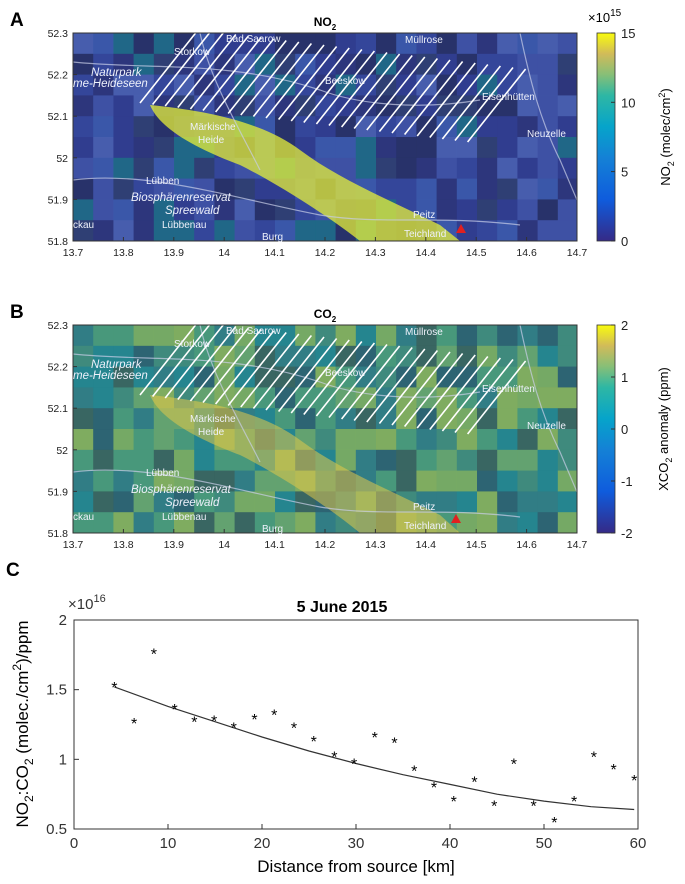  I want to click on y-tick-label: 51.8, so click(58, 534).